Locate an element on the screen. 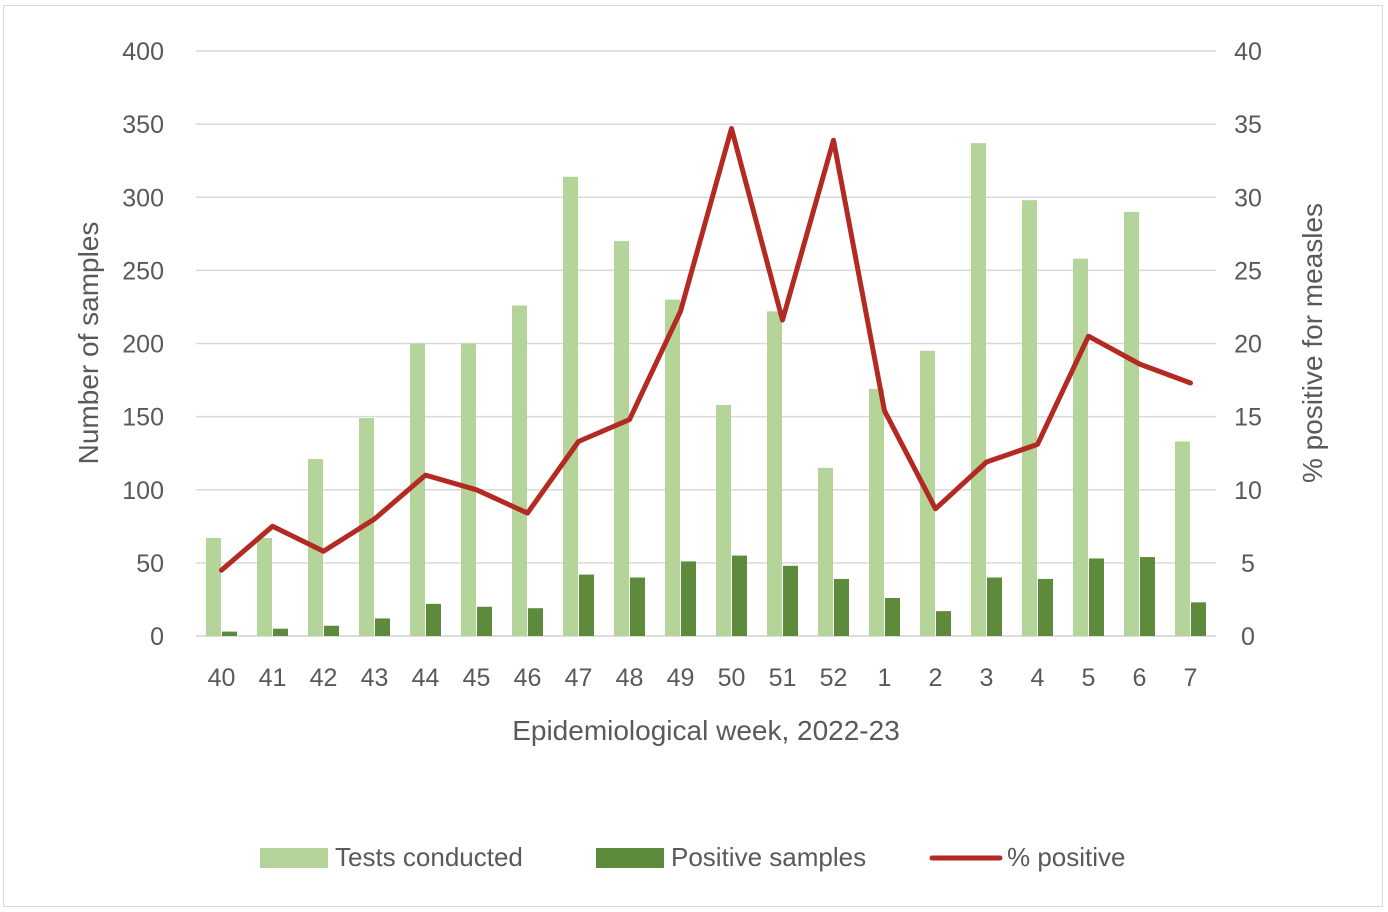 Image resolution: width=1388 pixels, height=912 pixels. y2-axis-ticks: 0 5 10 15 20 25 30 35 40 is located at coordinates (1248, 344).